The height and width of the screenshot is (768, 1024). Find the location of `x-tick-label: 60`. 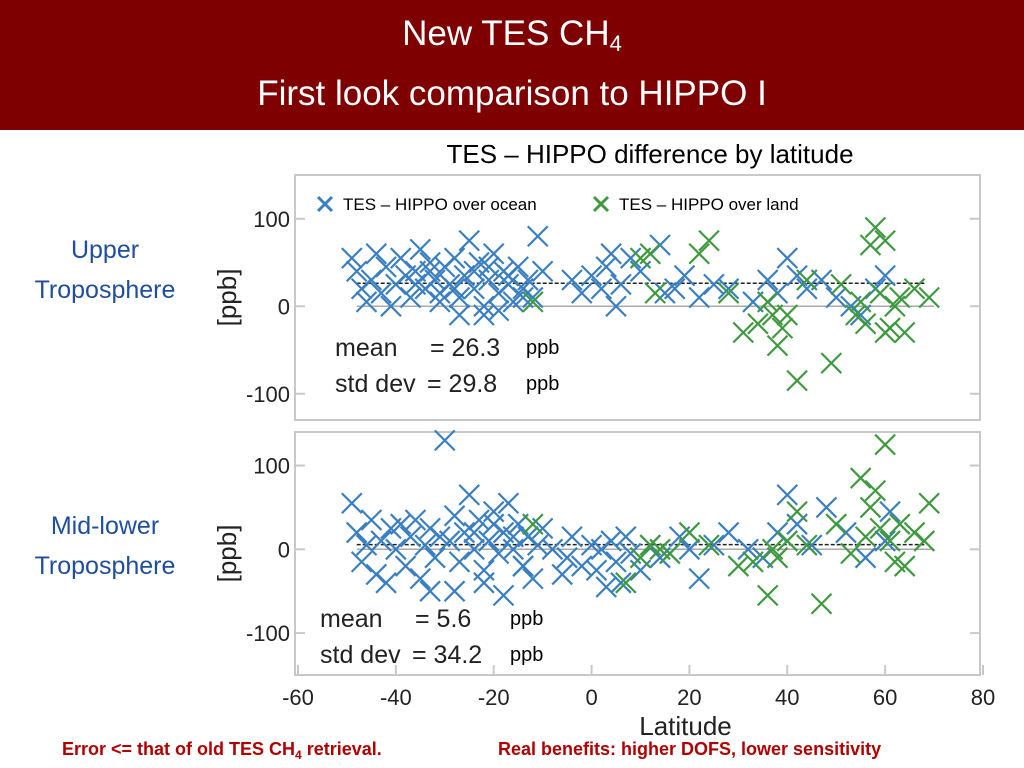

x-tick-label: 60 is located at coordinates (885, 697).